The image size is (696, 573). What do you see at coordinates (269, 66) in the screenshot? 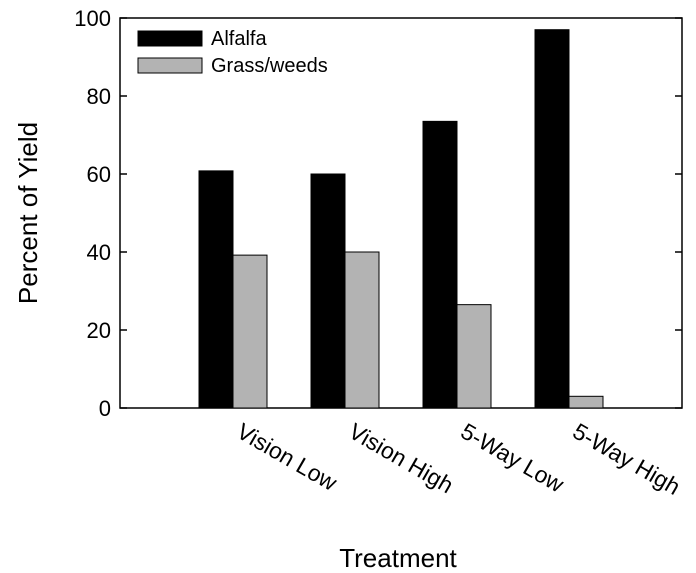
I see `legend-label: Grass/weeds` at bounding box center [269, 66].